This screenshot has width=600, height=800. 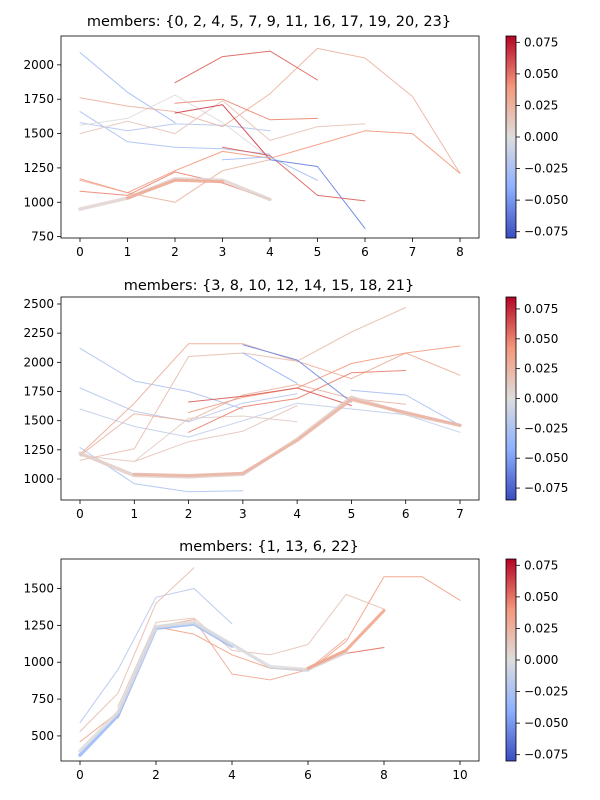 What do you see at coordinates (460, 514) in the screenshot?
I see `x-tick-label: 7` at bounding box center [460, 514].